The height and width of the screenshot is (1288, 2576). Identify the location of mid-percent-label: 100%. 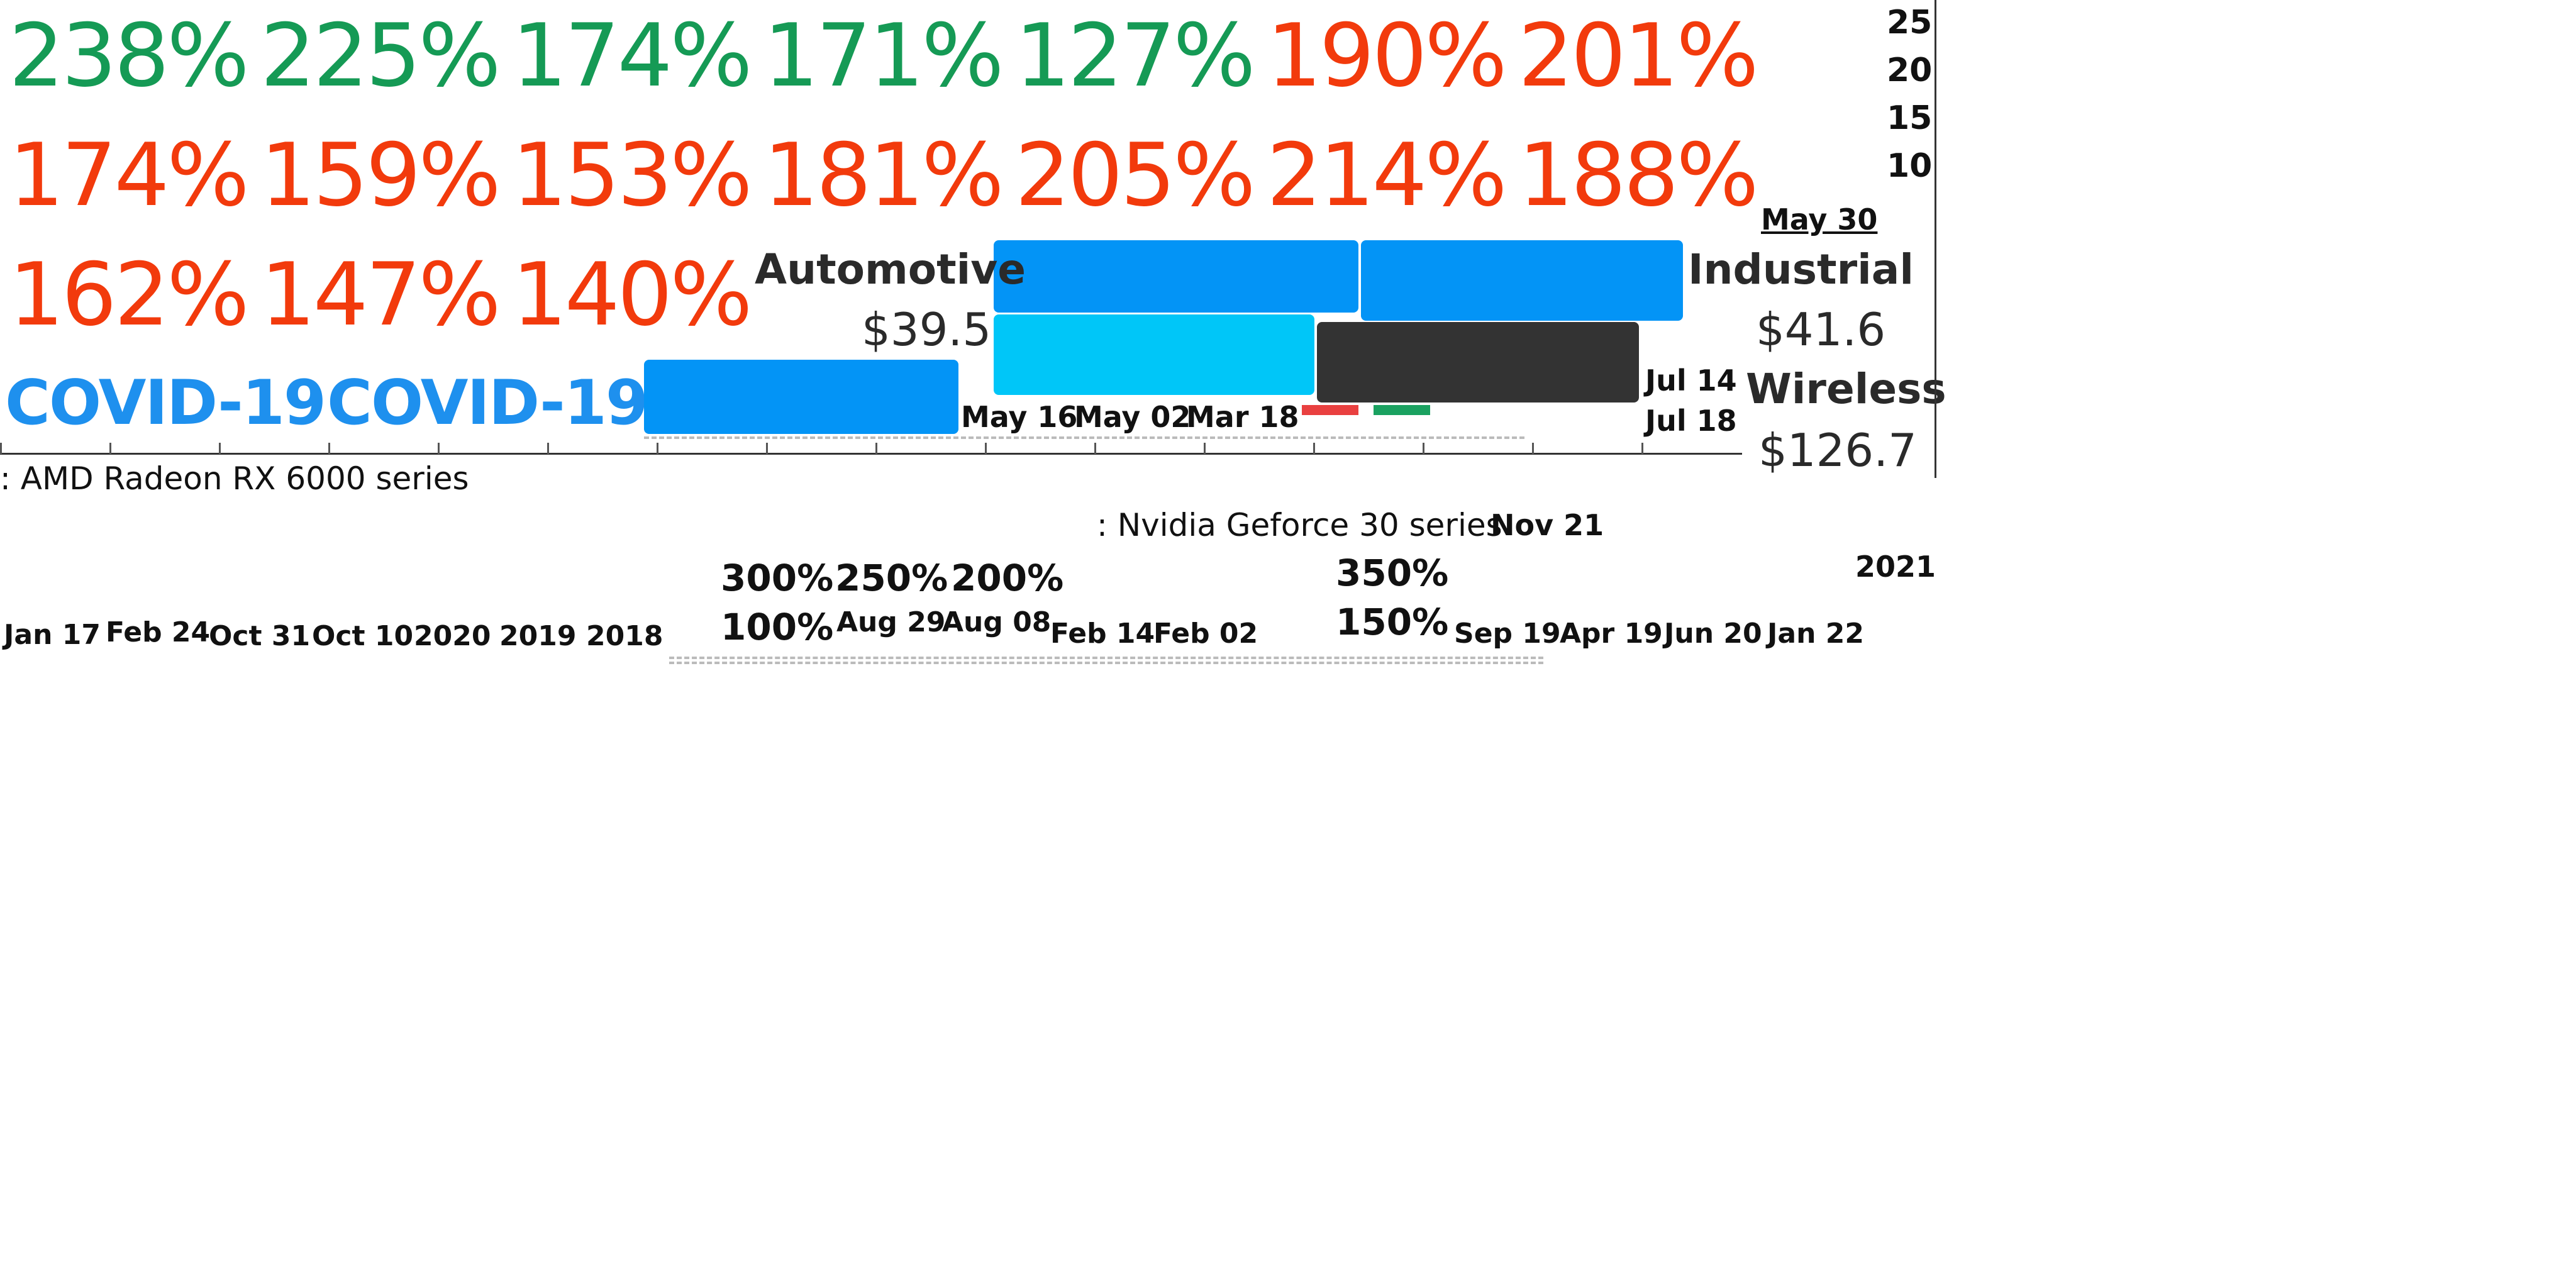
(777, 627).